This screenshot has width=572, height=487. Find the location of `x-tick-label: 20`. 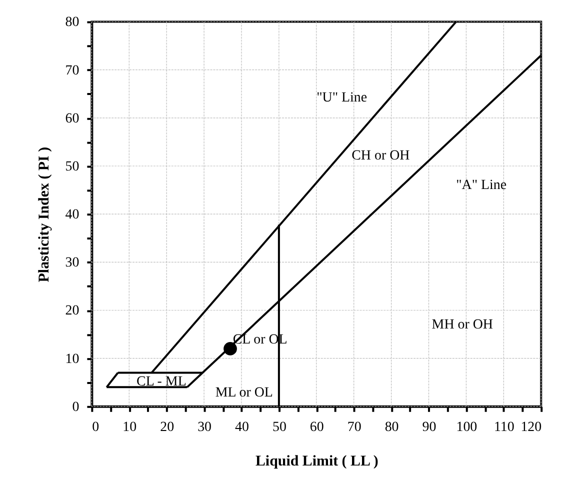

x-tick-label: 20 is located at coordinates (167, 427).